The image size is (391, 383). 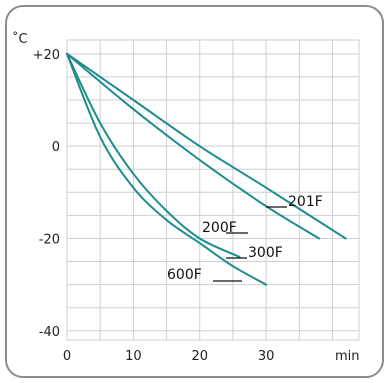 What do you see at coordinates (245, 238) in the screenshot?
I see `series-labels: 201F 200F 300F 600F` at bounding box center [245, 238].